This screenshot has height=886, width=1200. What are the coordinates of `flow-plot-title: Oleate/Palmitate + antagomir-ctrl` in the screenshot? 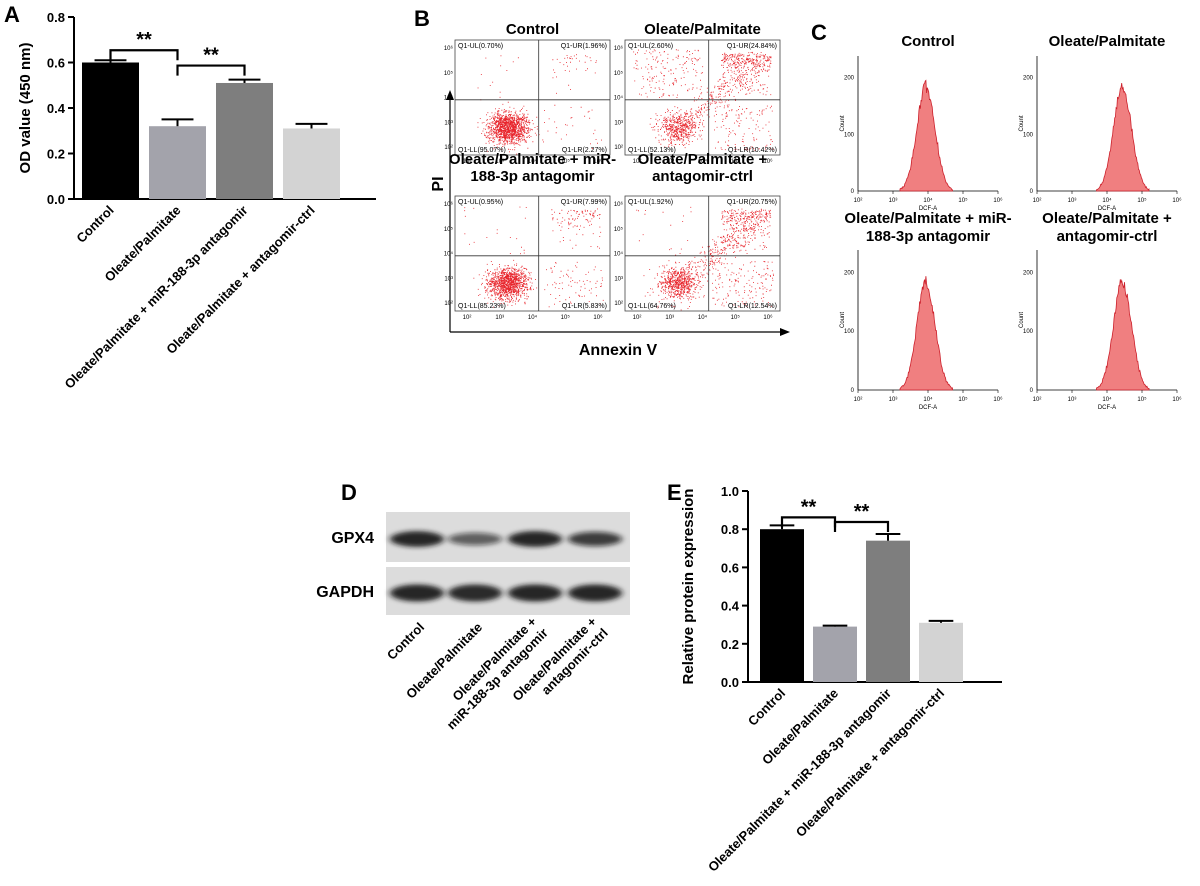 It's located at (703, 168).